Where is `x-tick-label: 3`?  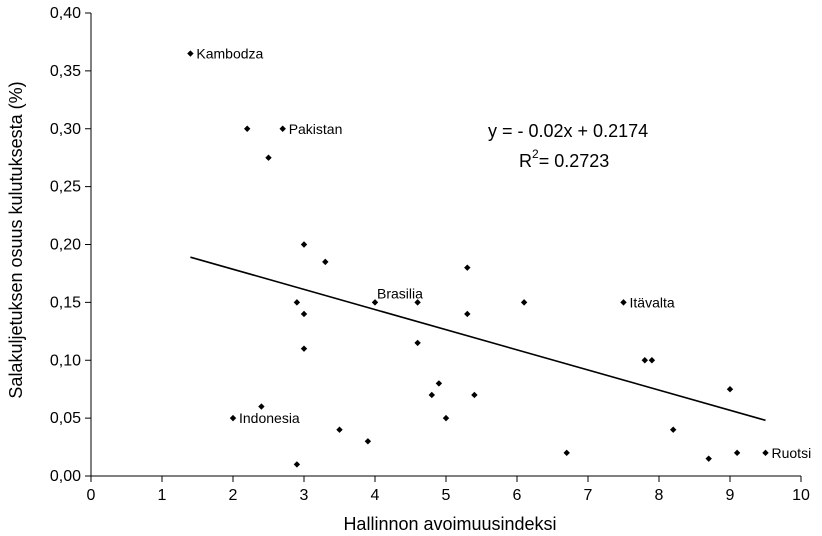
x-tick-label: 3 is located at coordinates (304, 495).